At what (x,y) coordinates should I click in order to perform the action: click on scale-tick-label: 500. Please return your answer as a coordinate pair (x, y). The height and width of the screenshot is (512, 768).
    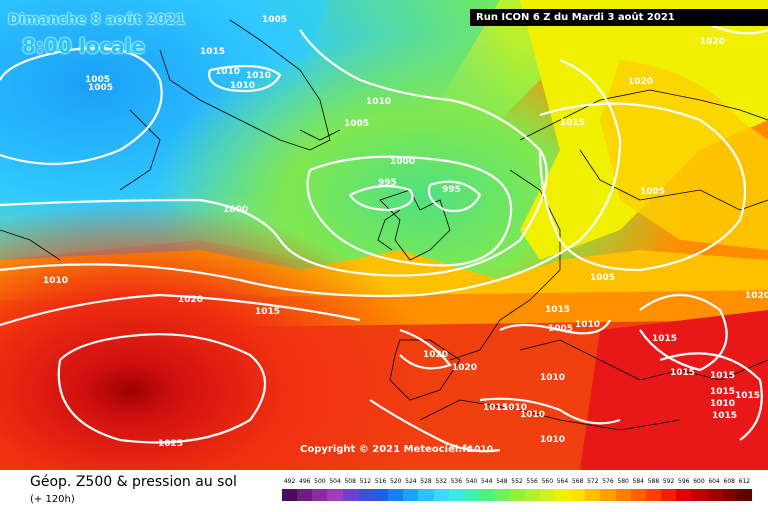
    Looking at the image, I should click on (320, 481).